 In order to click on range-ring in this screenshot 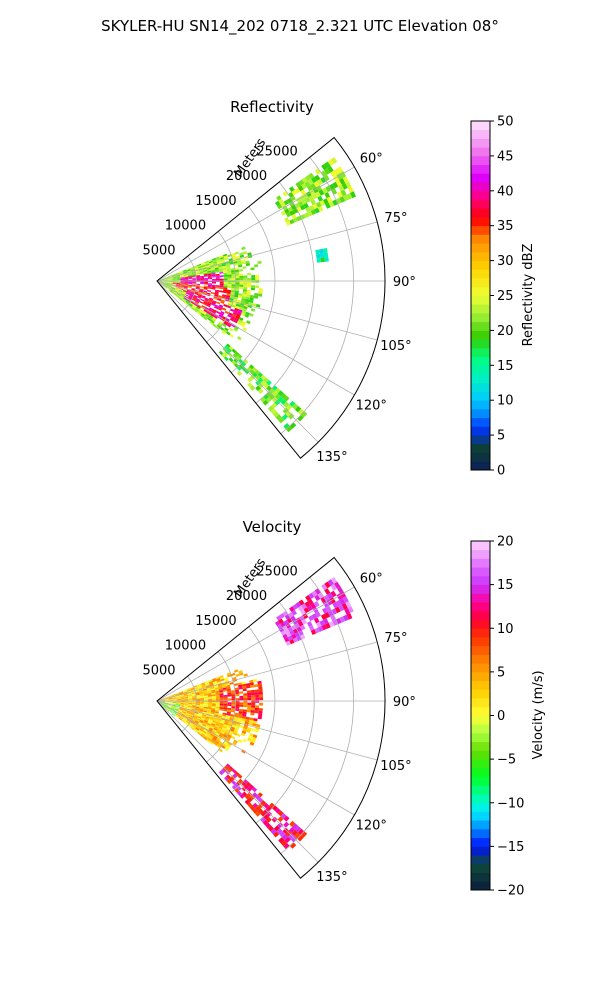, I will do `click(221, 287)`.